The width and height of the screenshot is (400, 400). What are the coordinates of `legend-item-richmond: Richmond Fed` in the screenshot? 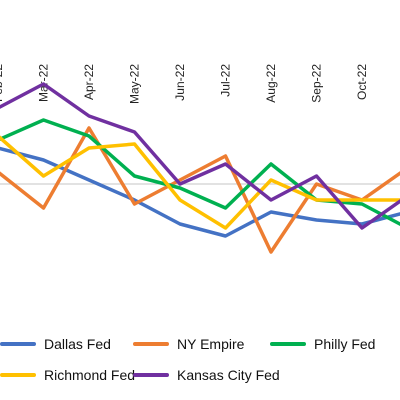 It's located at (67, 375).